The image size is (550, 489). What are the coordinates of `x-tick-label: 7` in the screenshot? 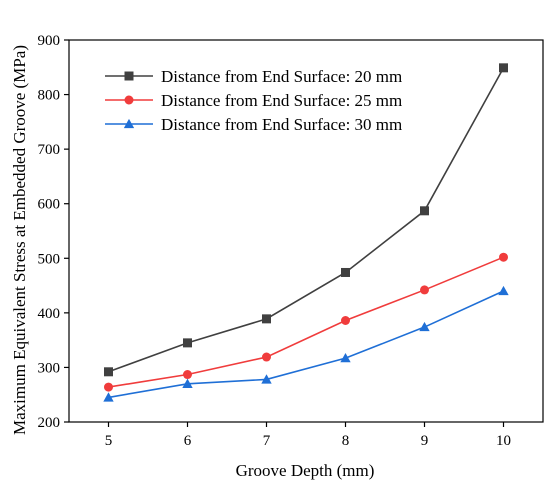 It's located at (267, 441).